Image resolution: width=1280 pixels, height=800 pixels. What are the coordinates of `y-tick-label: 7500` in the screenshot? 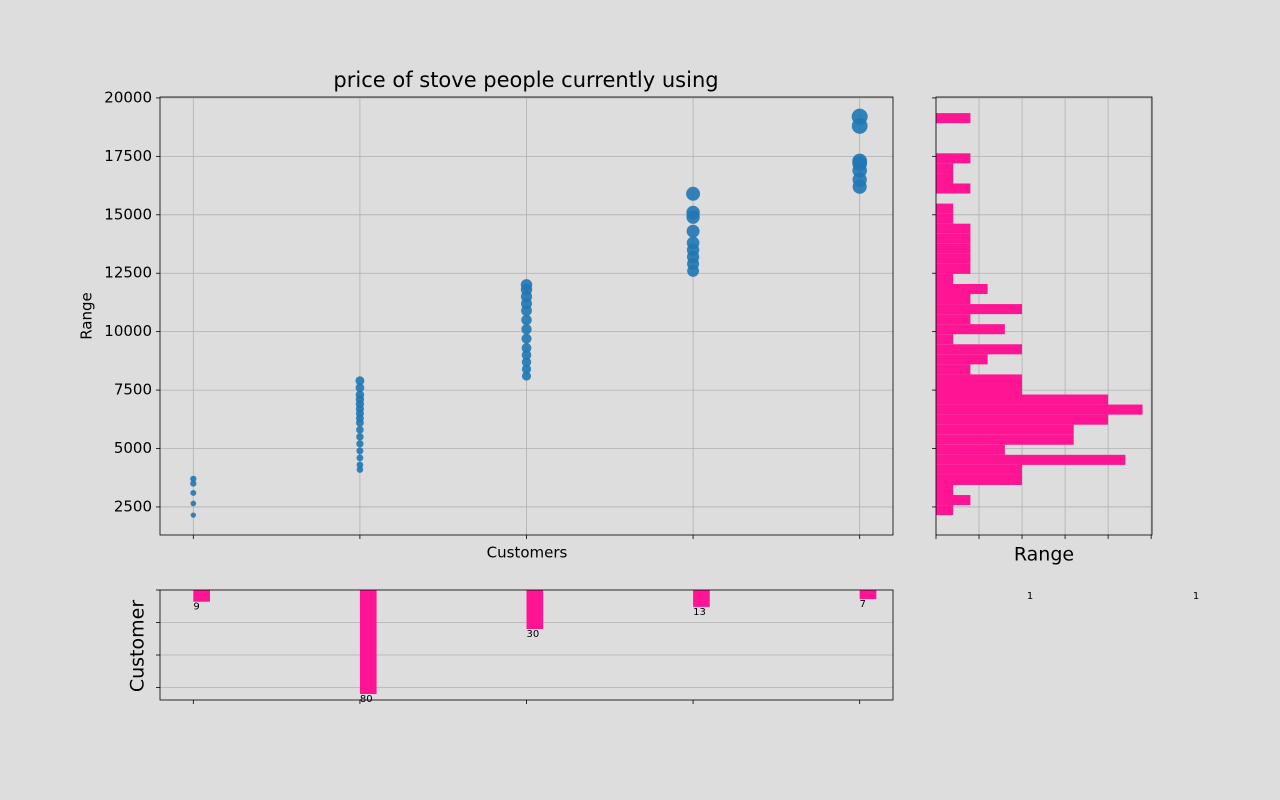 It's located at (133, 390).